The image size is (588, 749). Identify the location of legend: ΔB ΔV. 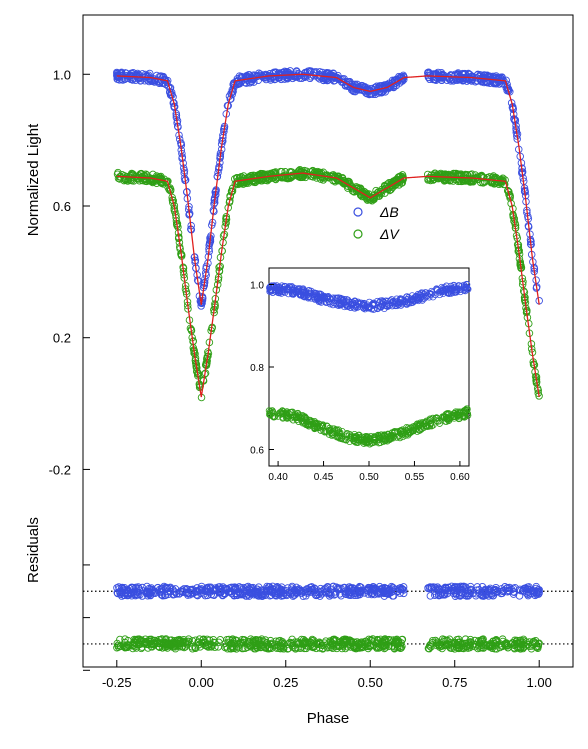
(376, 223).